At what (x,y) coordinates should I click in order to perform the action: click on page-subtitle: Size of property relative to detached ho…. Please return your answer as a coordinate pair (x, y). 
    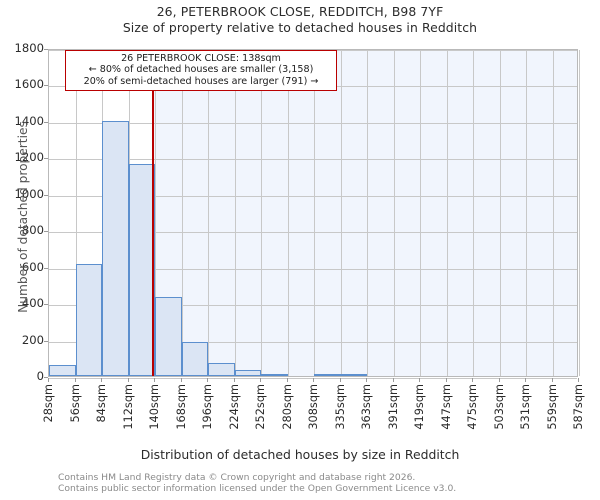
    Looking at the image, I should click on (300, 27).